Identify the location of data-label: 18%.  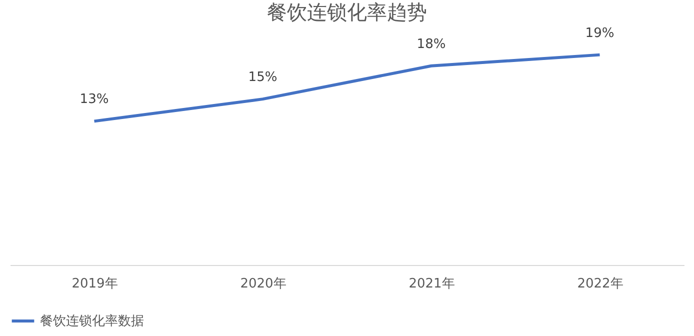
(431, 44).